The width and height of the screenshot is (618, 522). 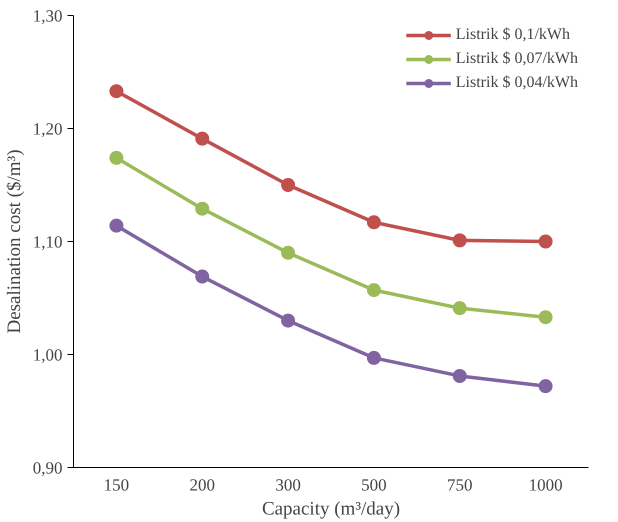 What do you see at coordinates (47, 242) in the screenshot?
I see `y-tick-label: 1,10` at bounding box center [47, 242].